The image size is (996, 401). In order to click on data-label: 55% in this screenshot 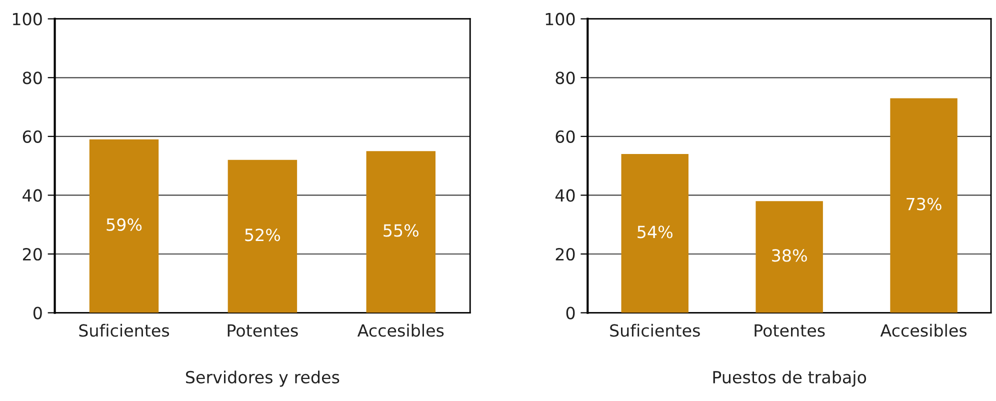, I will do `click(401, 230)`.